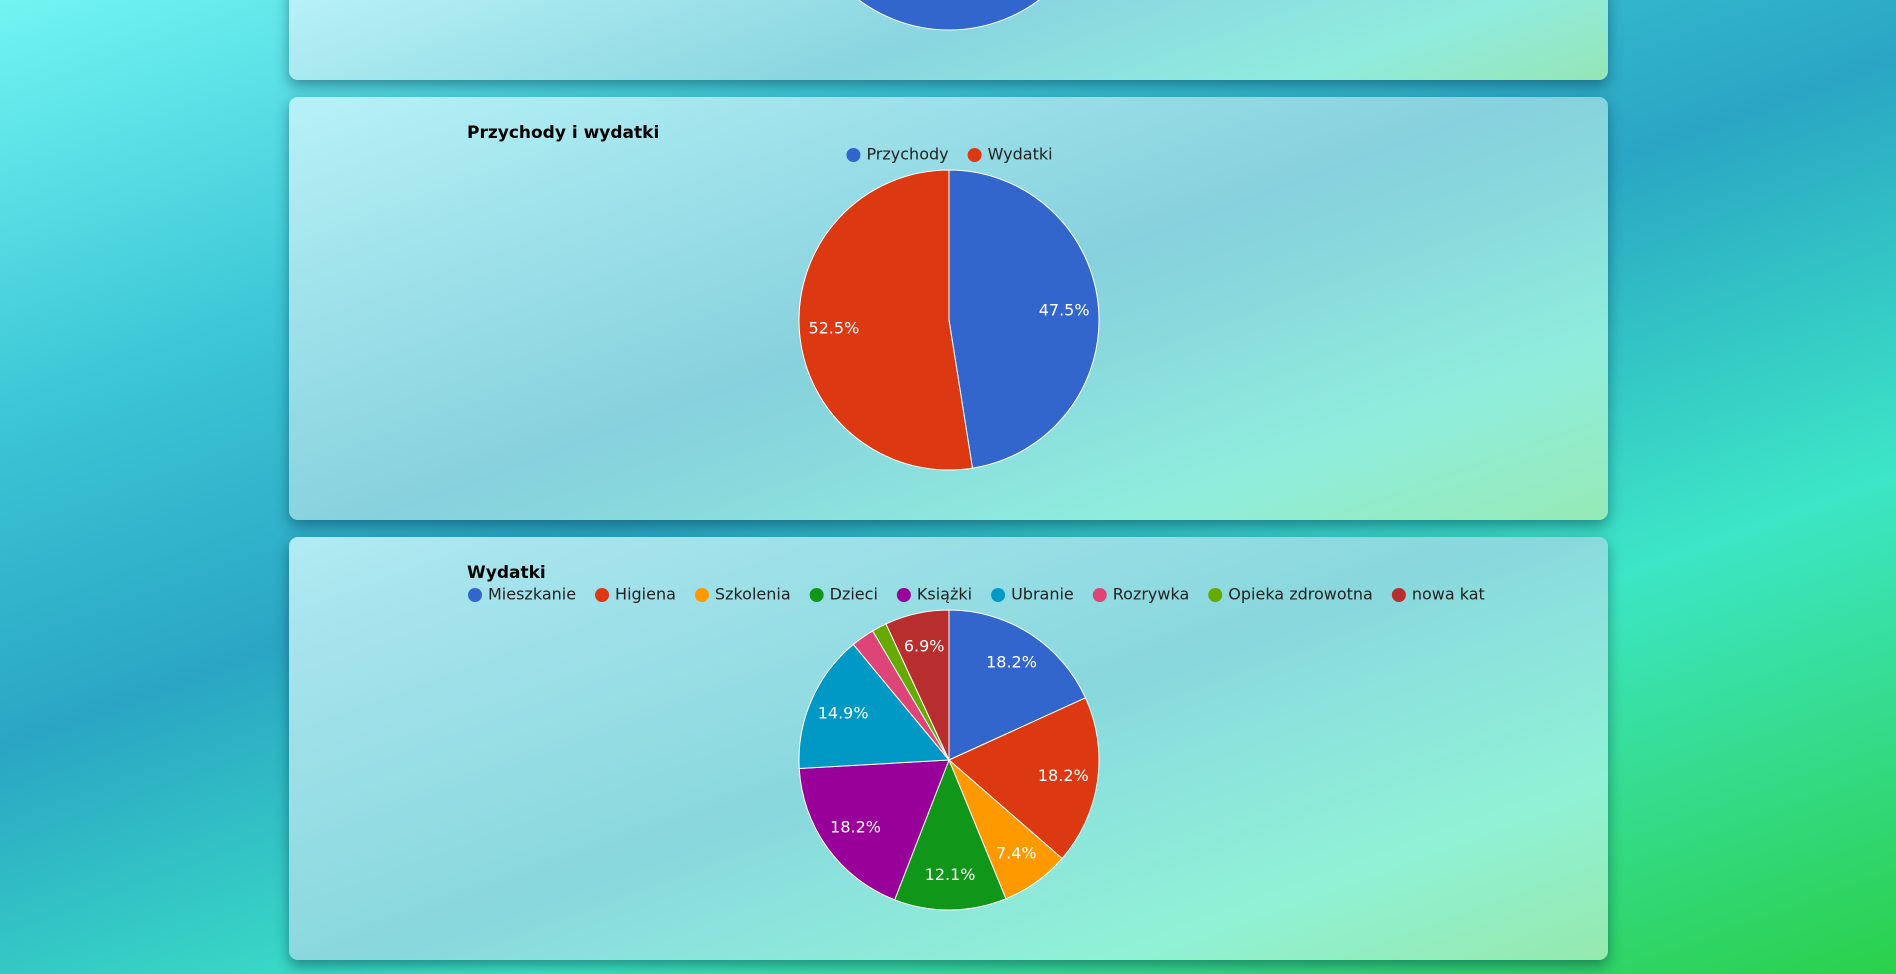 Image resolution: width=1896 pixels, height=974 pixels. I want to click on slice-label: 7.4%, so click(1016, 852).